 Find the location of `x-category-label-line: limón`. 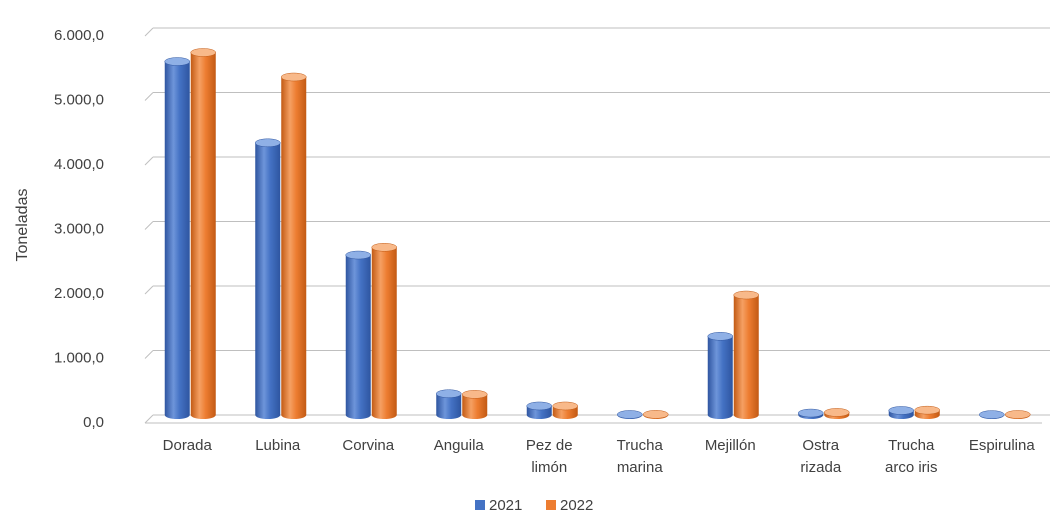

x-category-label-line: limón is located at coordinates (549, 467).